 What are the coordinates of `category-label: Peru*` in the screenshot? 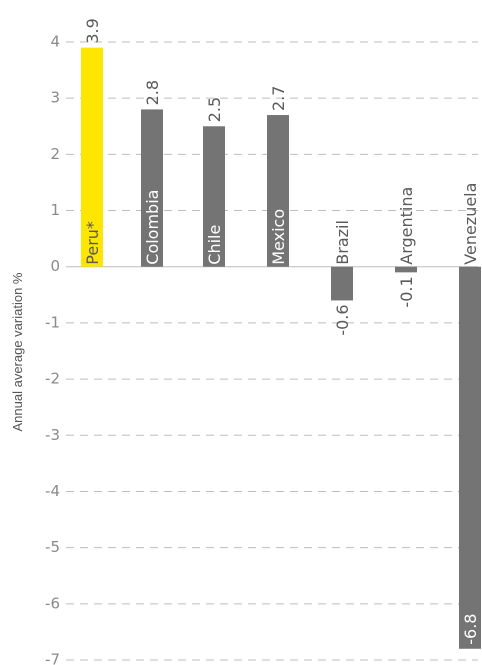 It's located at (92, 243).